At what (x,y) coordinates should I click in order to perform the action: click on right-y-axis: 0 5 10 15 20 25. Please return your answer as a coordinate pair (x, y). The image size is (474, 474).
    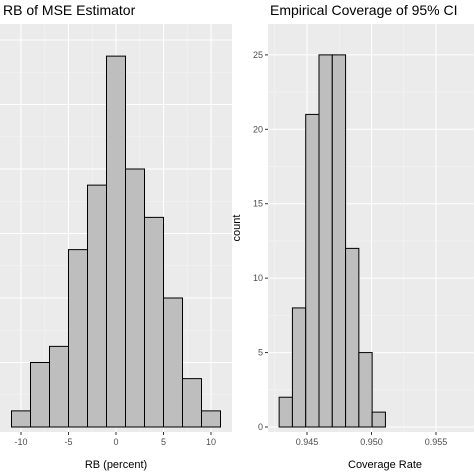
    Looking at the image, I should click on (260, 241).